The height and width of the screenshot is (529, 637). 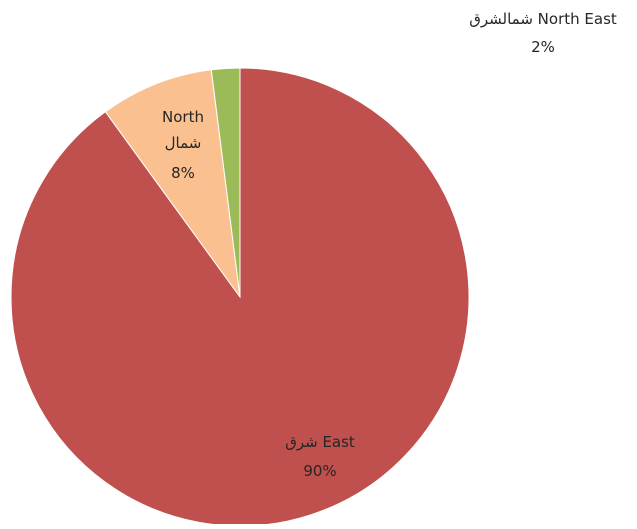 I want to click on data-label-north: North شمال 8%, so click(x=183, y=145).